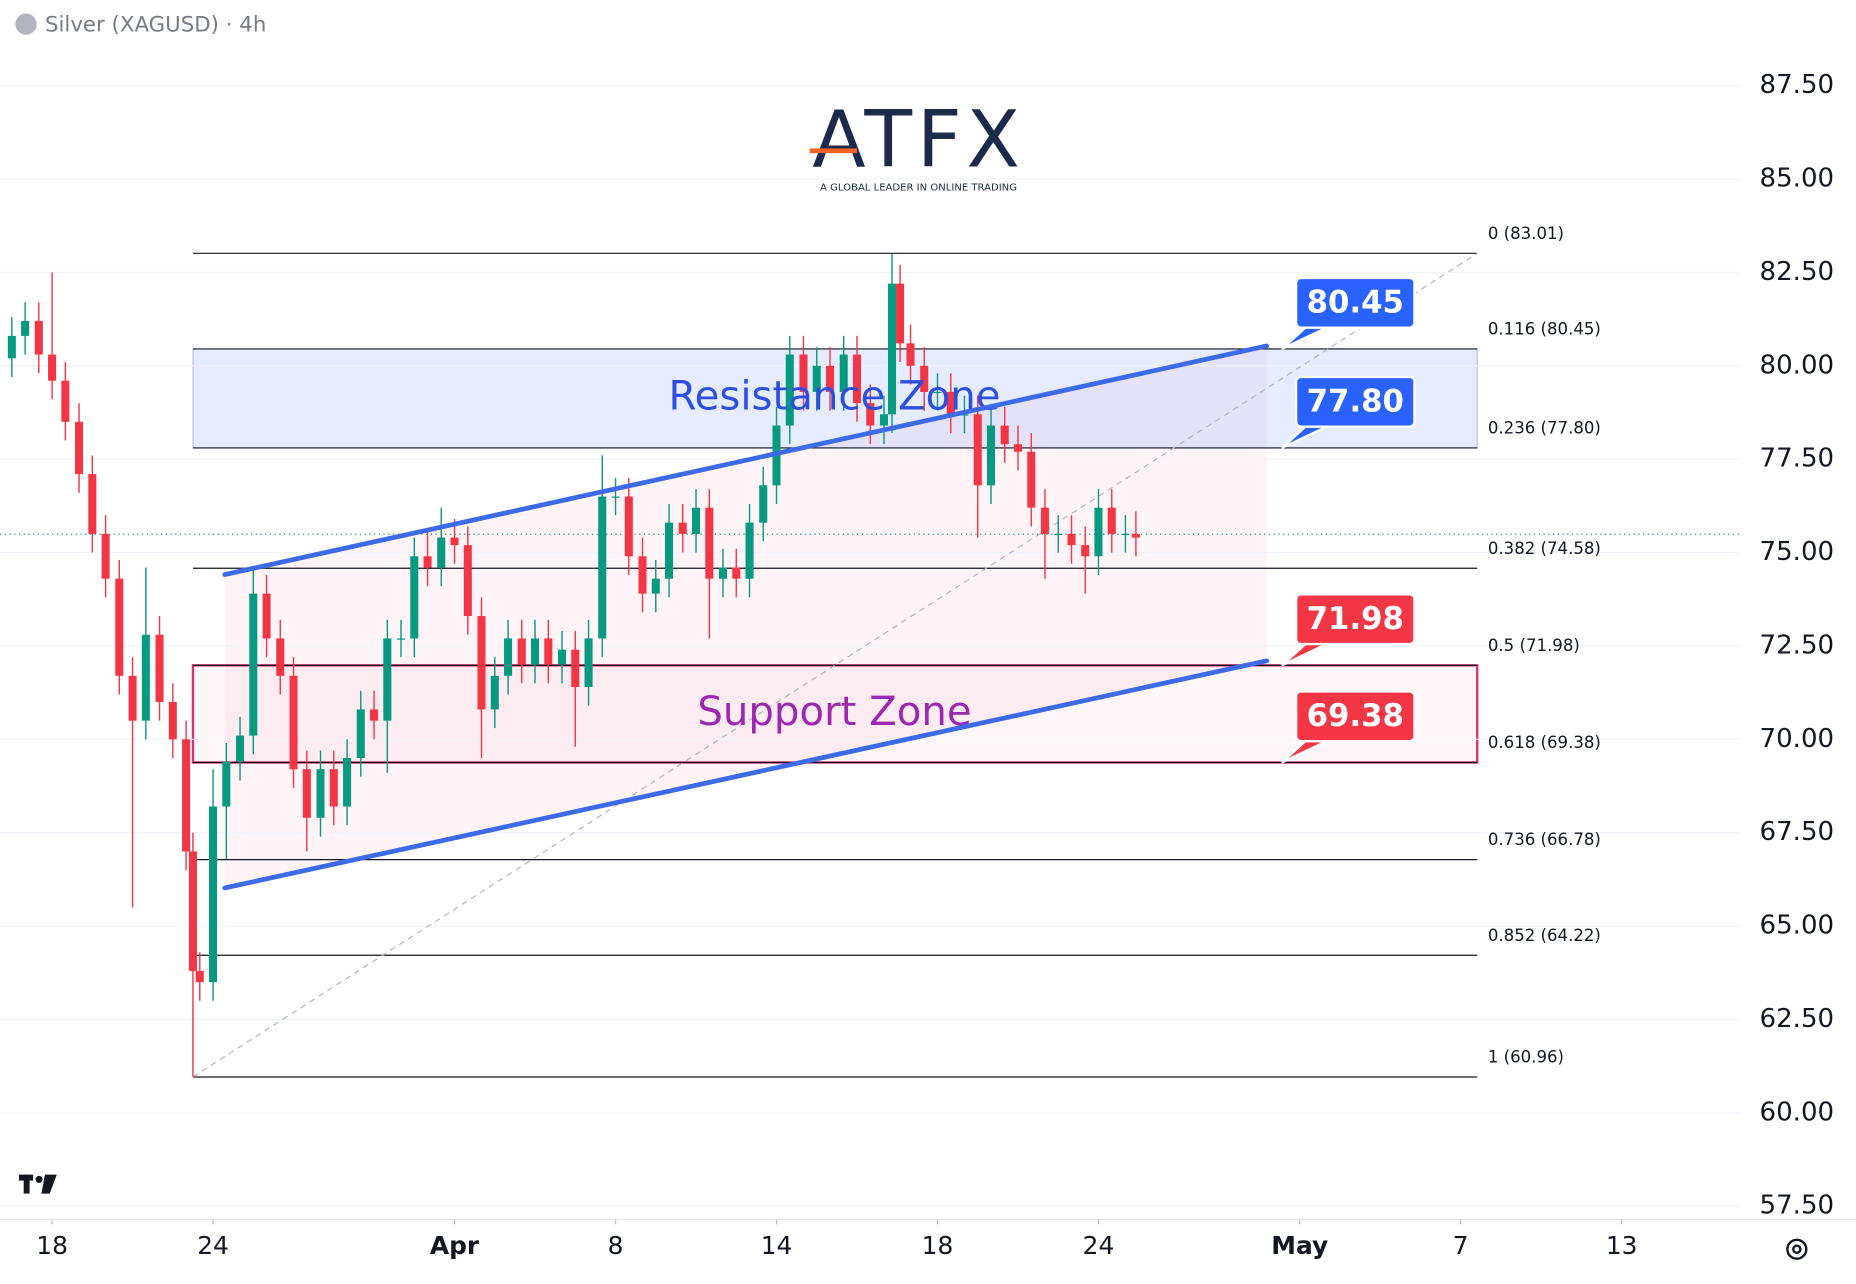 The image size is (1856, 1284). Describe the element at coordinates (1797, 365) in the screenshot. I see `y-tick-label: 80.00` at that location.